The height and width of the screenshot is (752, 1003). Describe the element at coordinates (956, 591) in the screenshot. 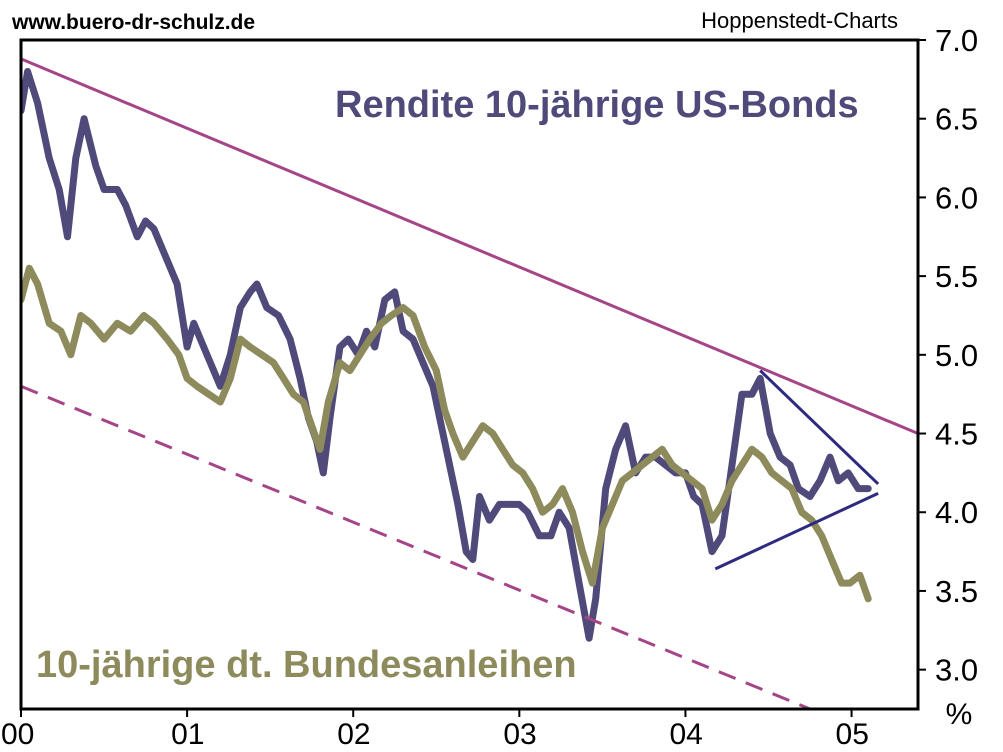

I see `y-tick-label: 3.5` at that location.